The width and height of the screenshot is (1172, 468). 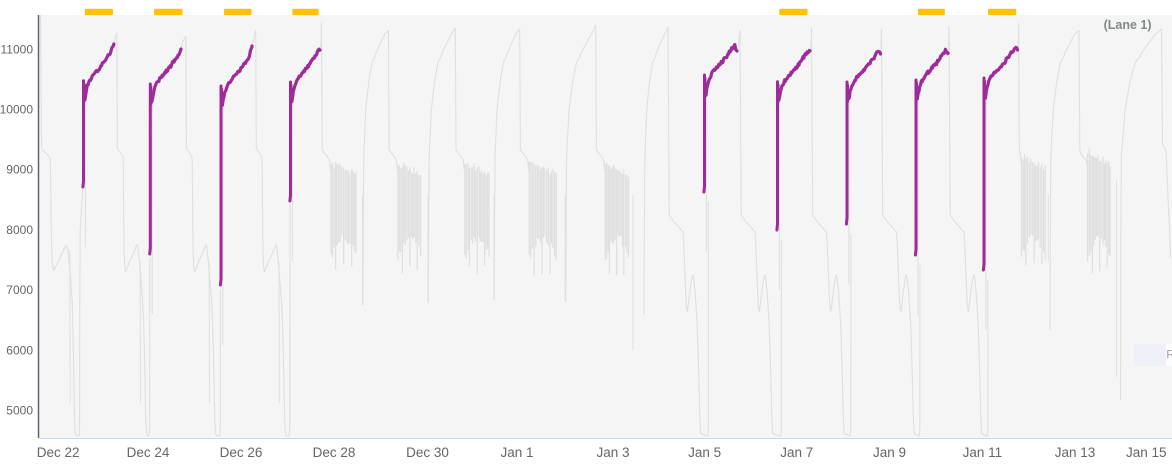 I want to click on svg-text: Jan 11, so click(x=983, y=452).